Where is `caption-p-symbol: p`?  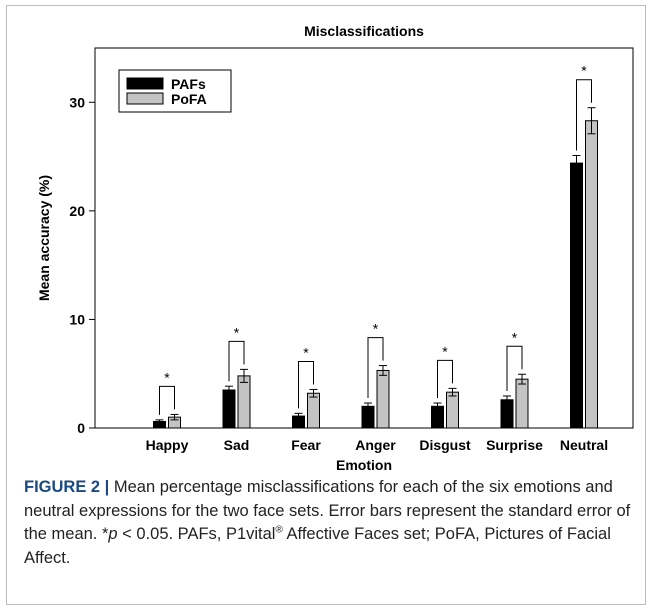
caption-p-symbol: p is located at coordinates (113, 534).